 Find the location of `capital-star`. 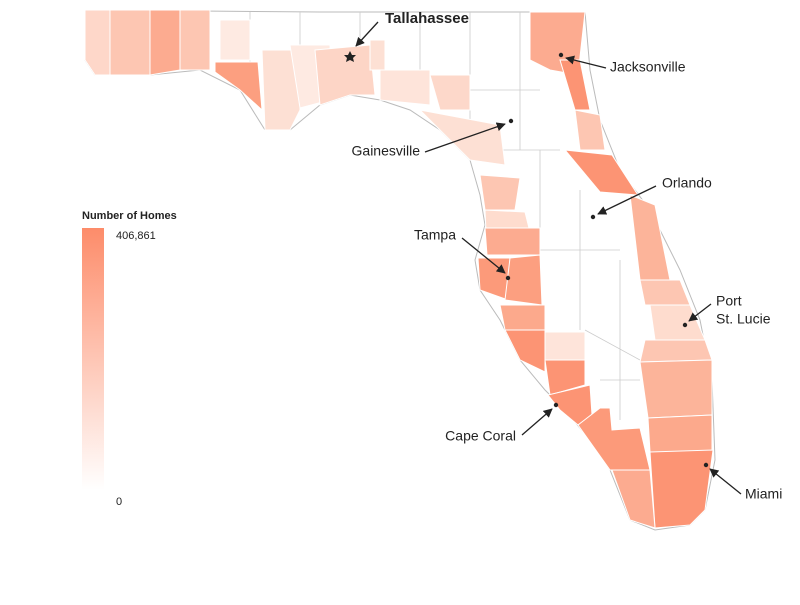

capital-star is located at coordinates (350, 56).